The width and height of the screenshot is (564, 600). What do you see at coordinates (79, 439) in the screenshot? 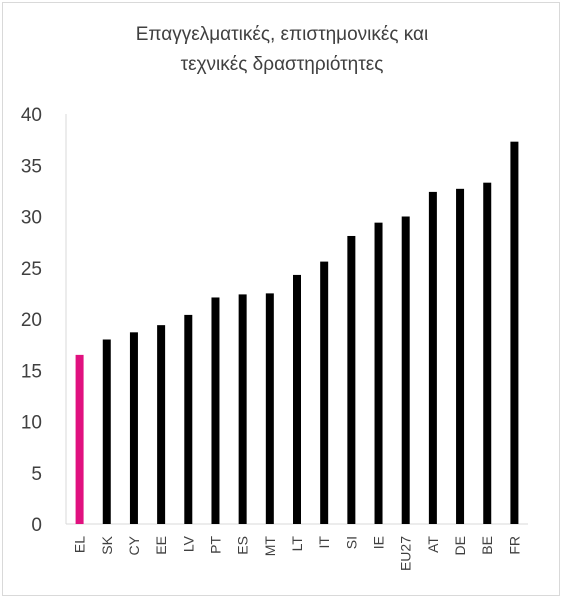
I see `bar-el` at bounding box center [79, 439].